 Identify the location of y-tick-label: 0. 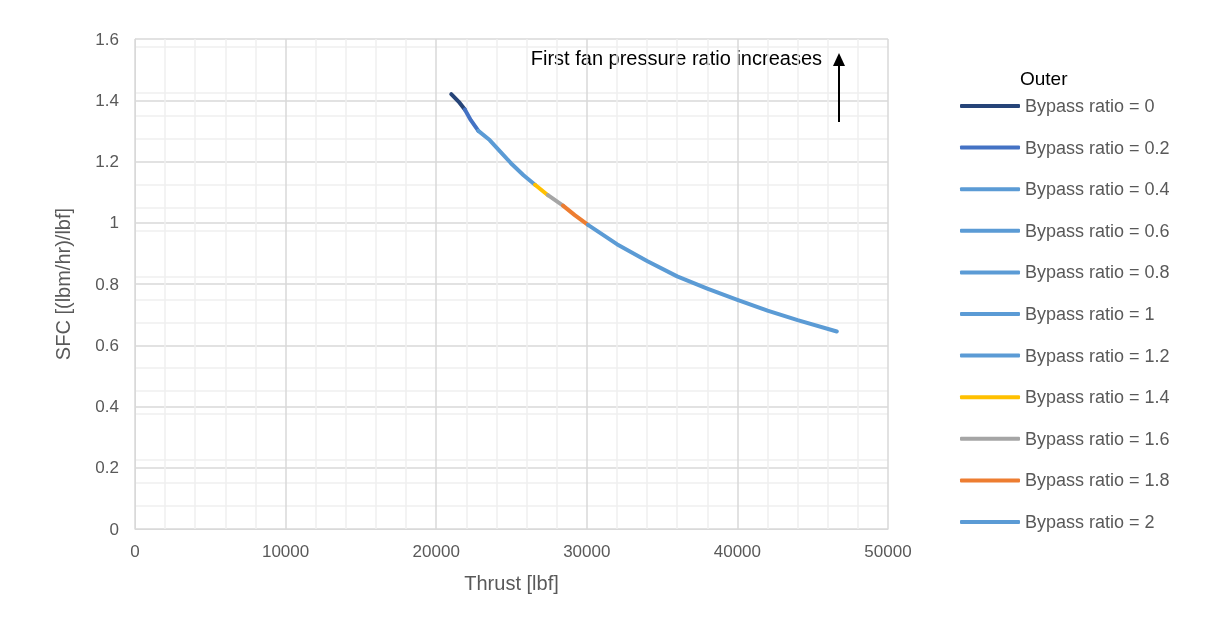
(114, 529).